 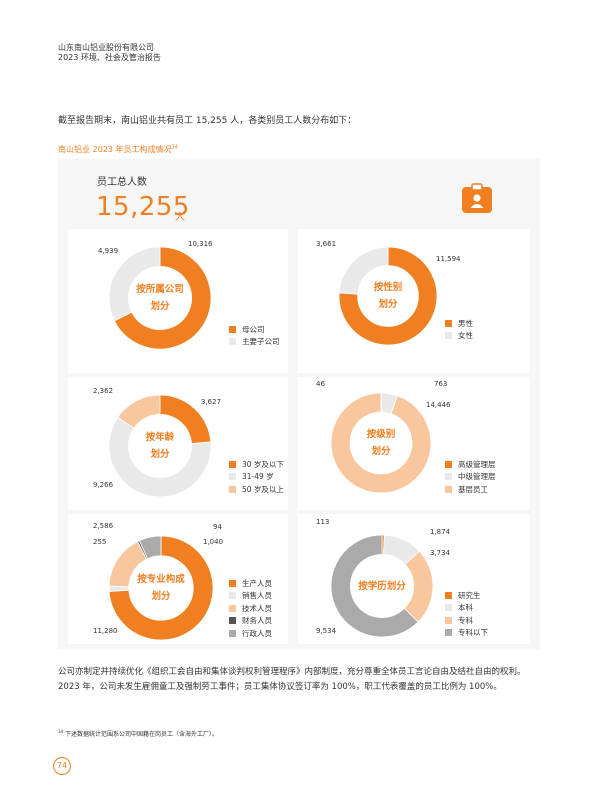 What do you see at coordinates (217, 527) in the screenshot?
I see `value-label-prof-finance: 94` at bounding box center [217, 527].